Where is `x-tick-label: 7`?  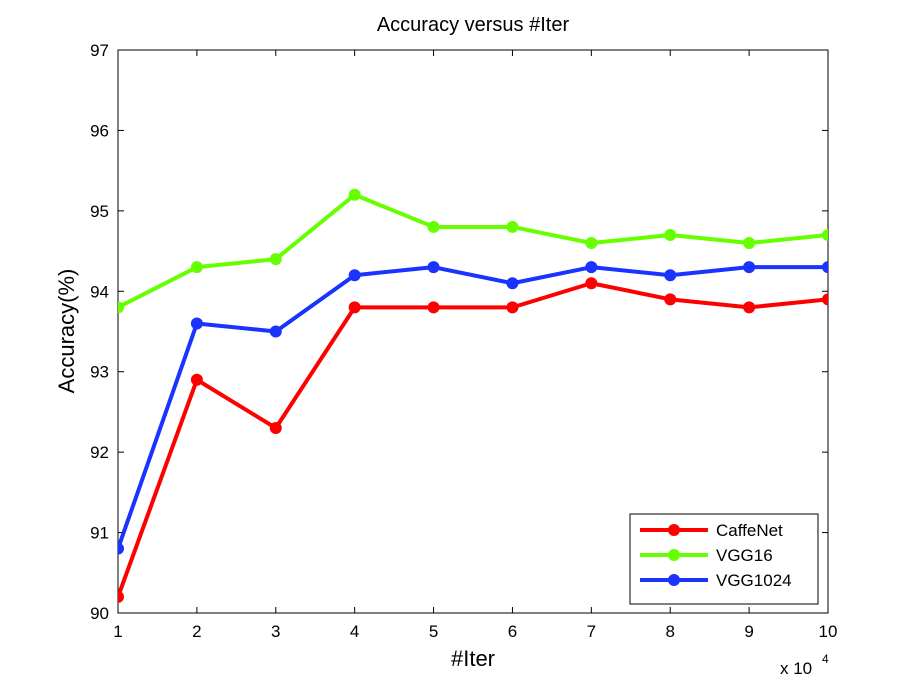
x-tick-label: 7 is located at coordinates (591, 631).